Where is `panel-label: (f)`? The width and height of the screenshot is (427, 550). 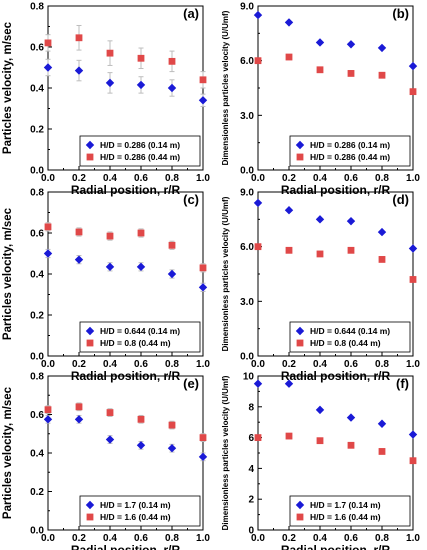 panel-label: (f) is located at coordinates (402, 383).